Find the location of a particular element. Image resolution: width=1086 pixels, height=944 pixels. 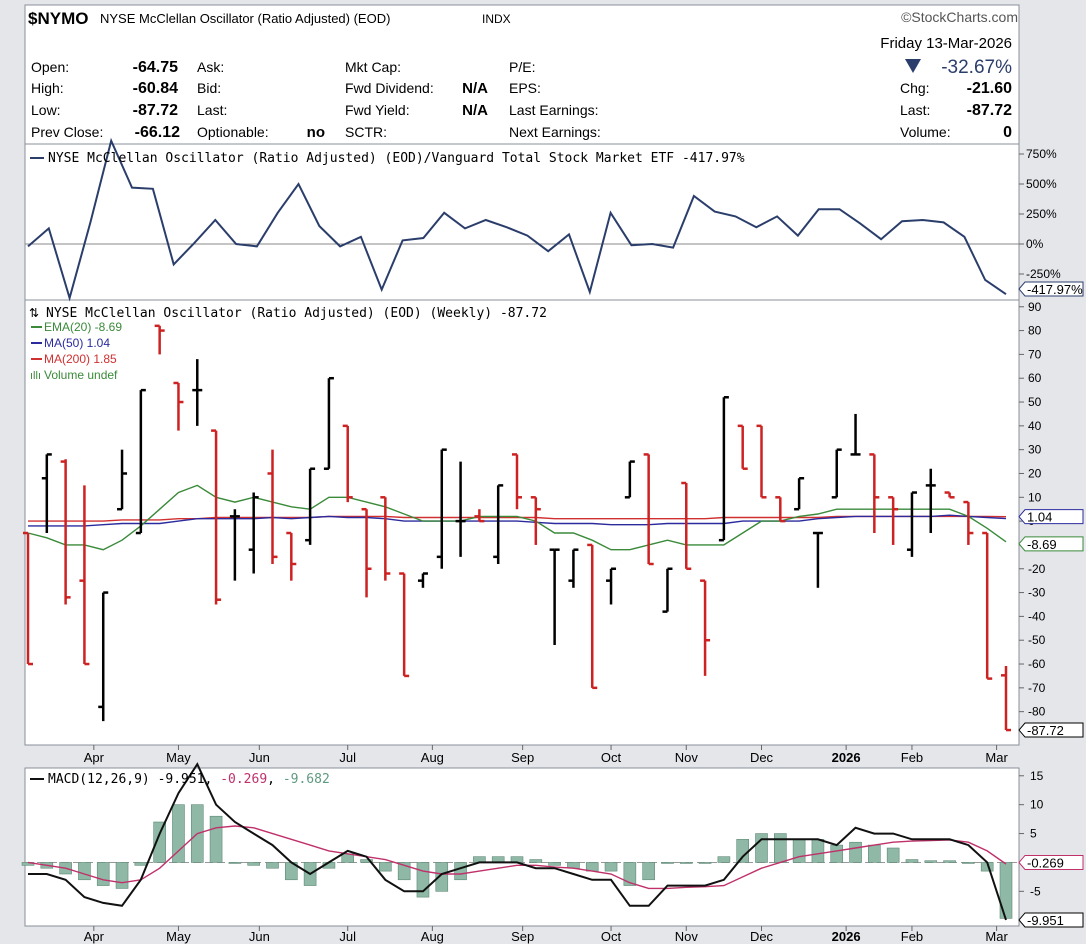

prev-close-value: -66.12 is located at coordinates (157, 132).